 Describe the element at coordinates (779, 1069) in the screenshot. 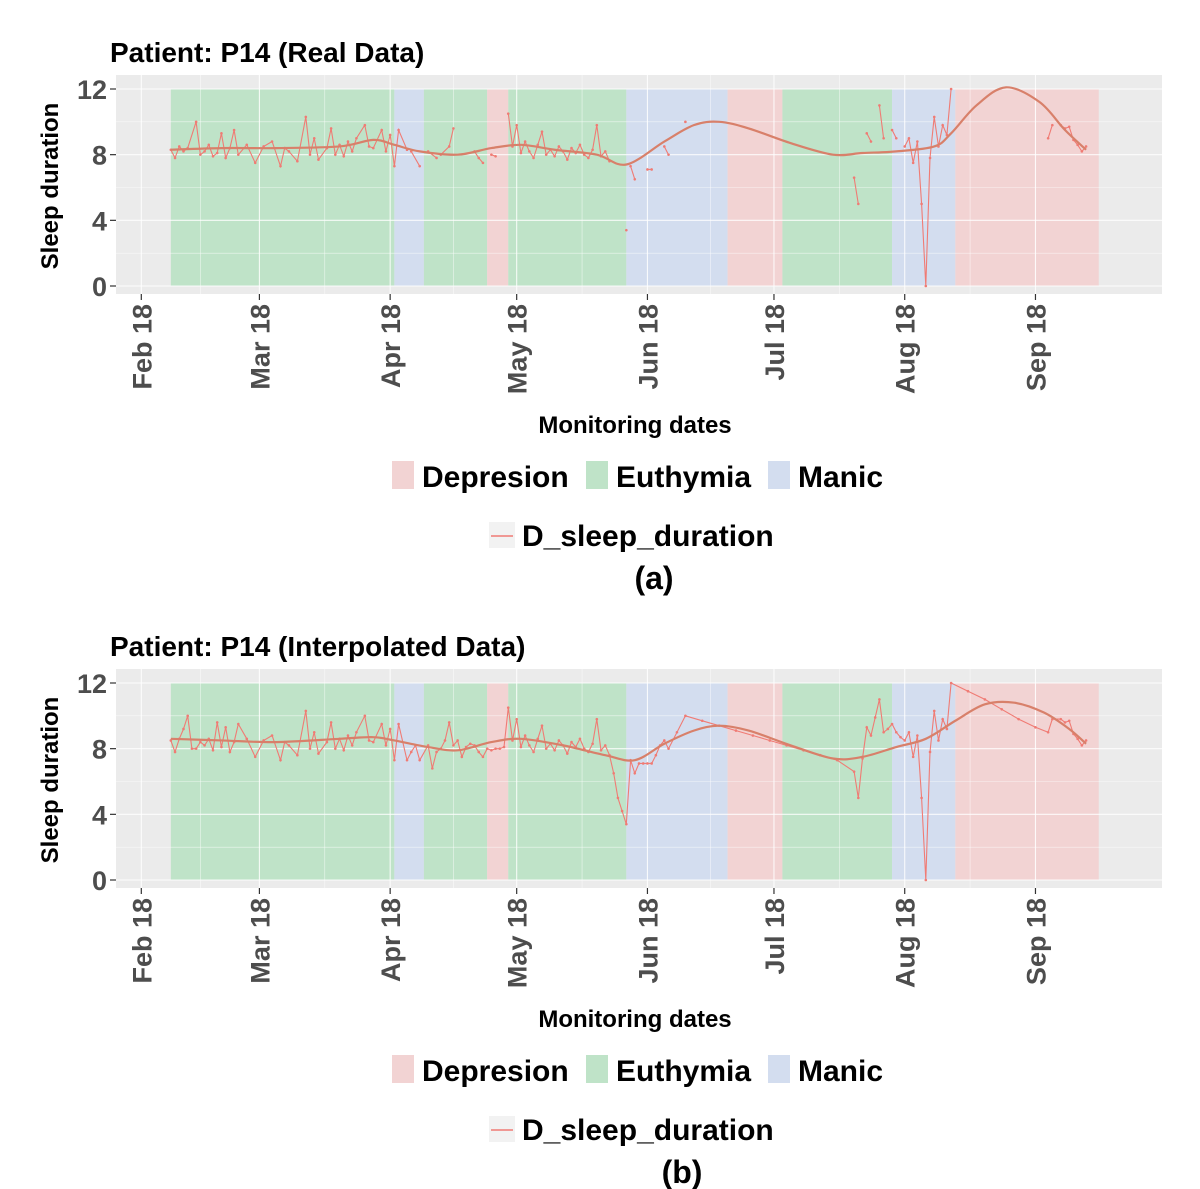

I see `legend-swatch-manic` at that location.